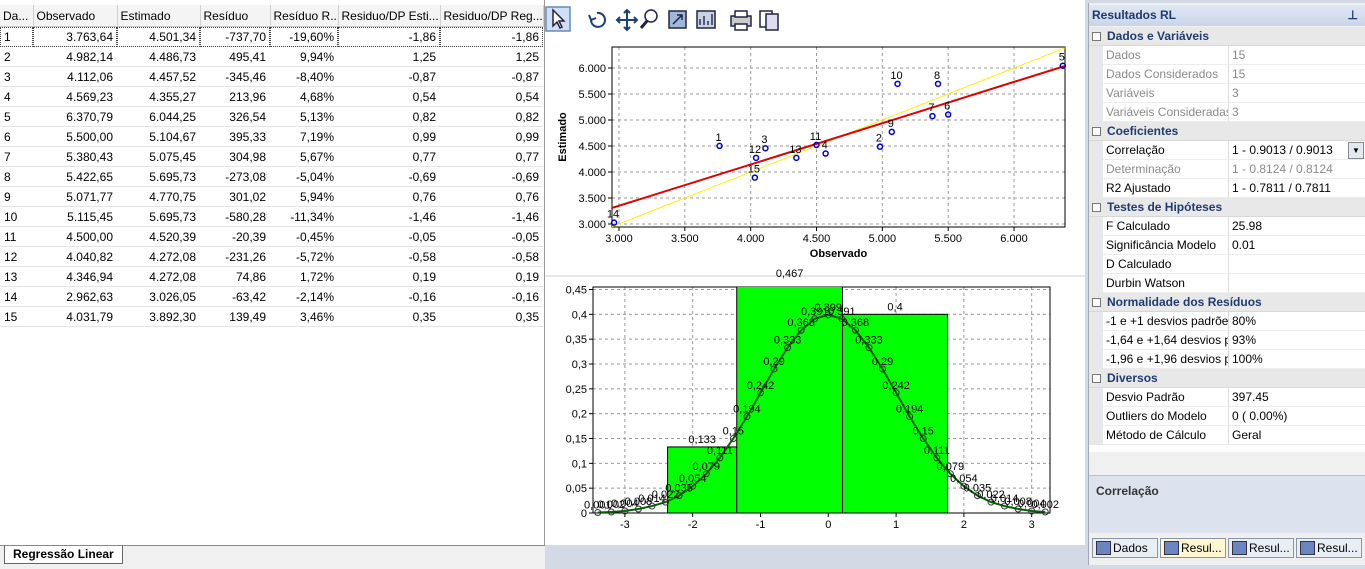 The height and width of the screenshot is (569, 1365). I want to click on property-row: Variáveis 3, so click(1227, 93).